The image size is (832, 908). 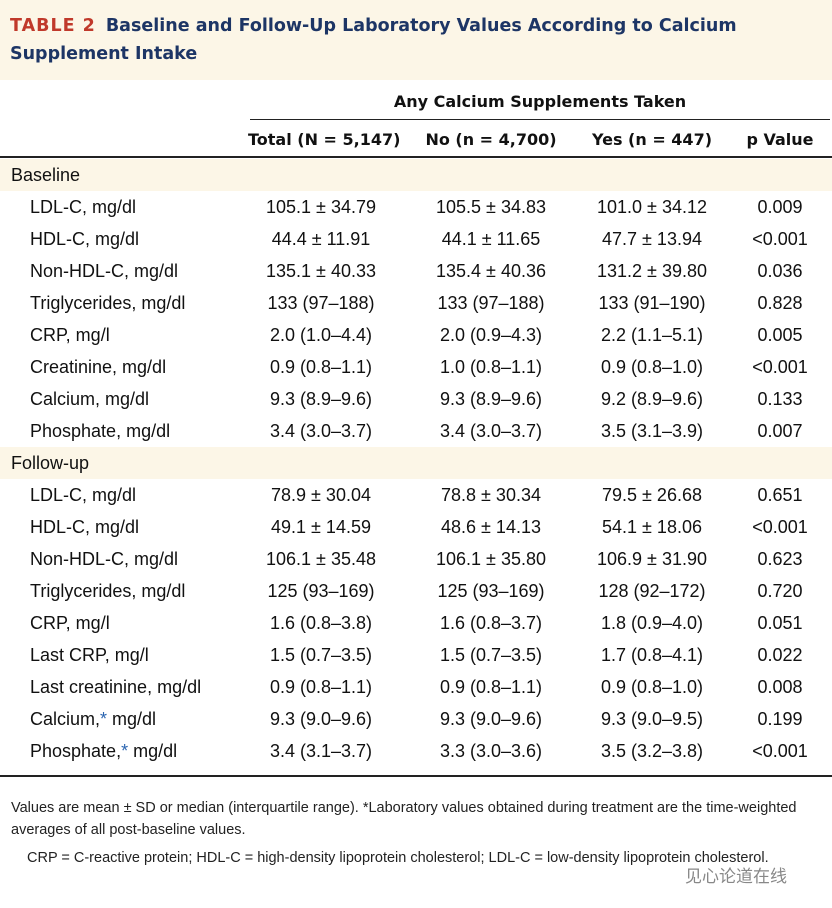 What do you see at coordinates (491, 271) in the screenshot?
I see `table-cell: 135.4 ± 40.36` at bounding box center [491, 271].